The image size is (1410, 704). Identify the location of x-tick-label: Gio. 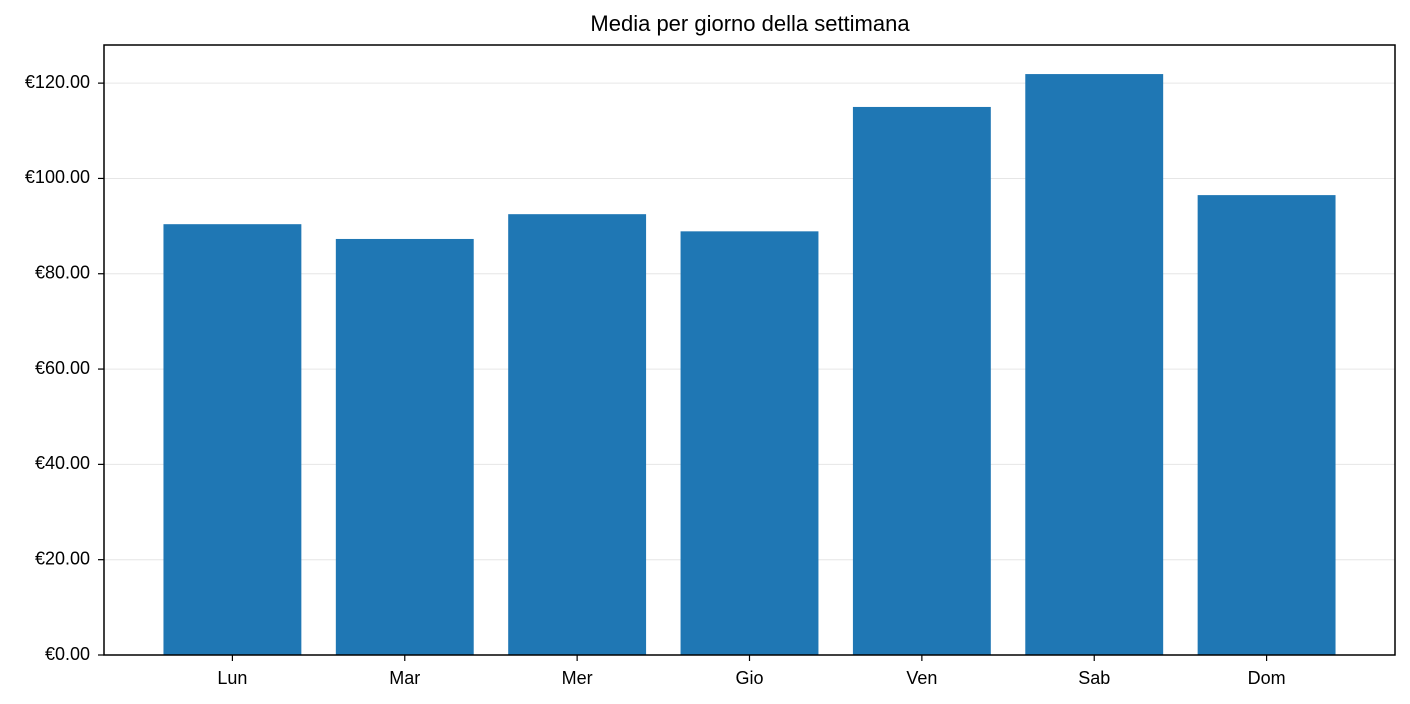
(749, 678).